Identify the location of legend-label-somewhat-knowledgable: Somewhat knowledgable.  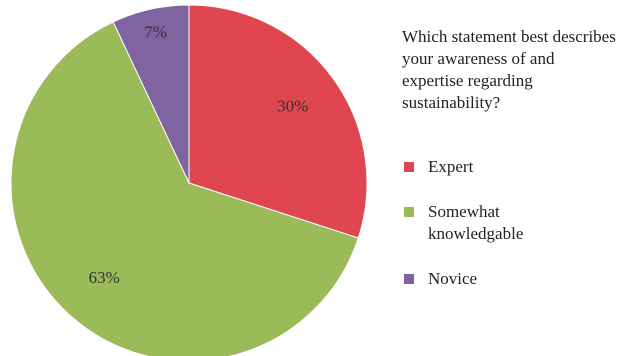
(476, 222).